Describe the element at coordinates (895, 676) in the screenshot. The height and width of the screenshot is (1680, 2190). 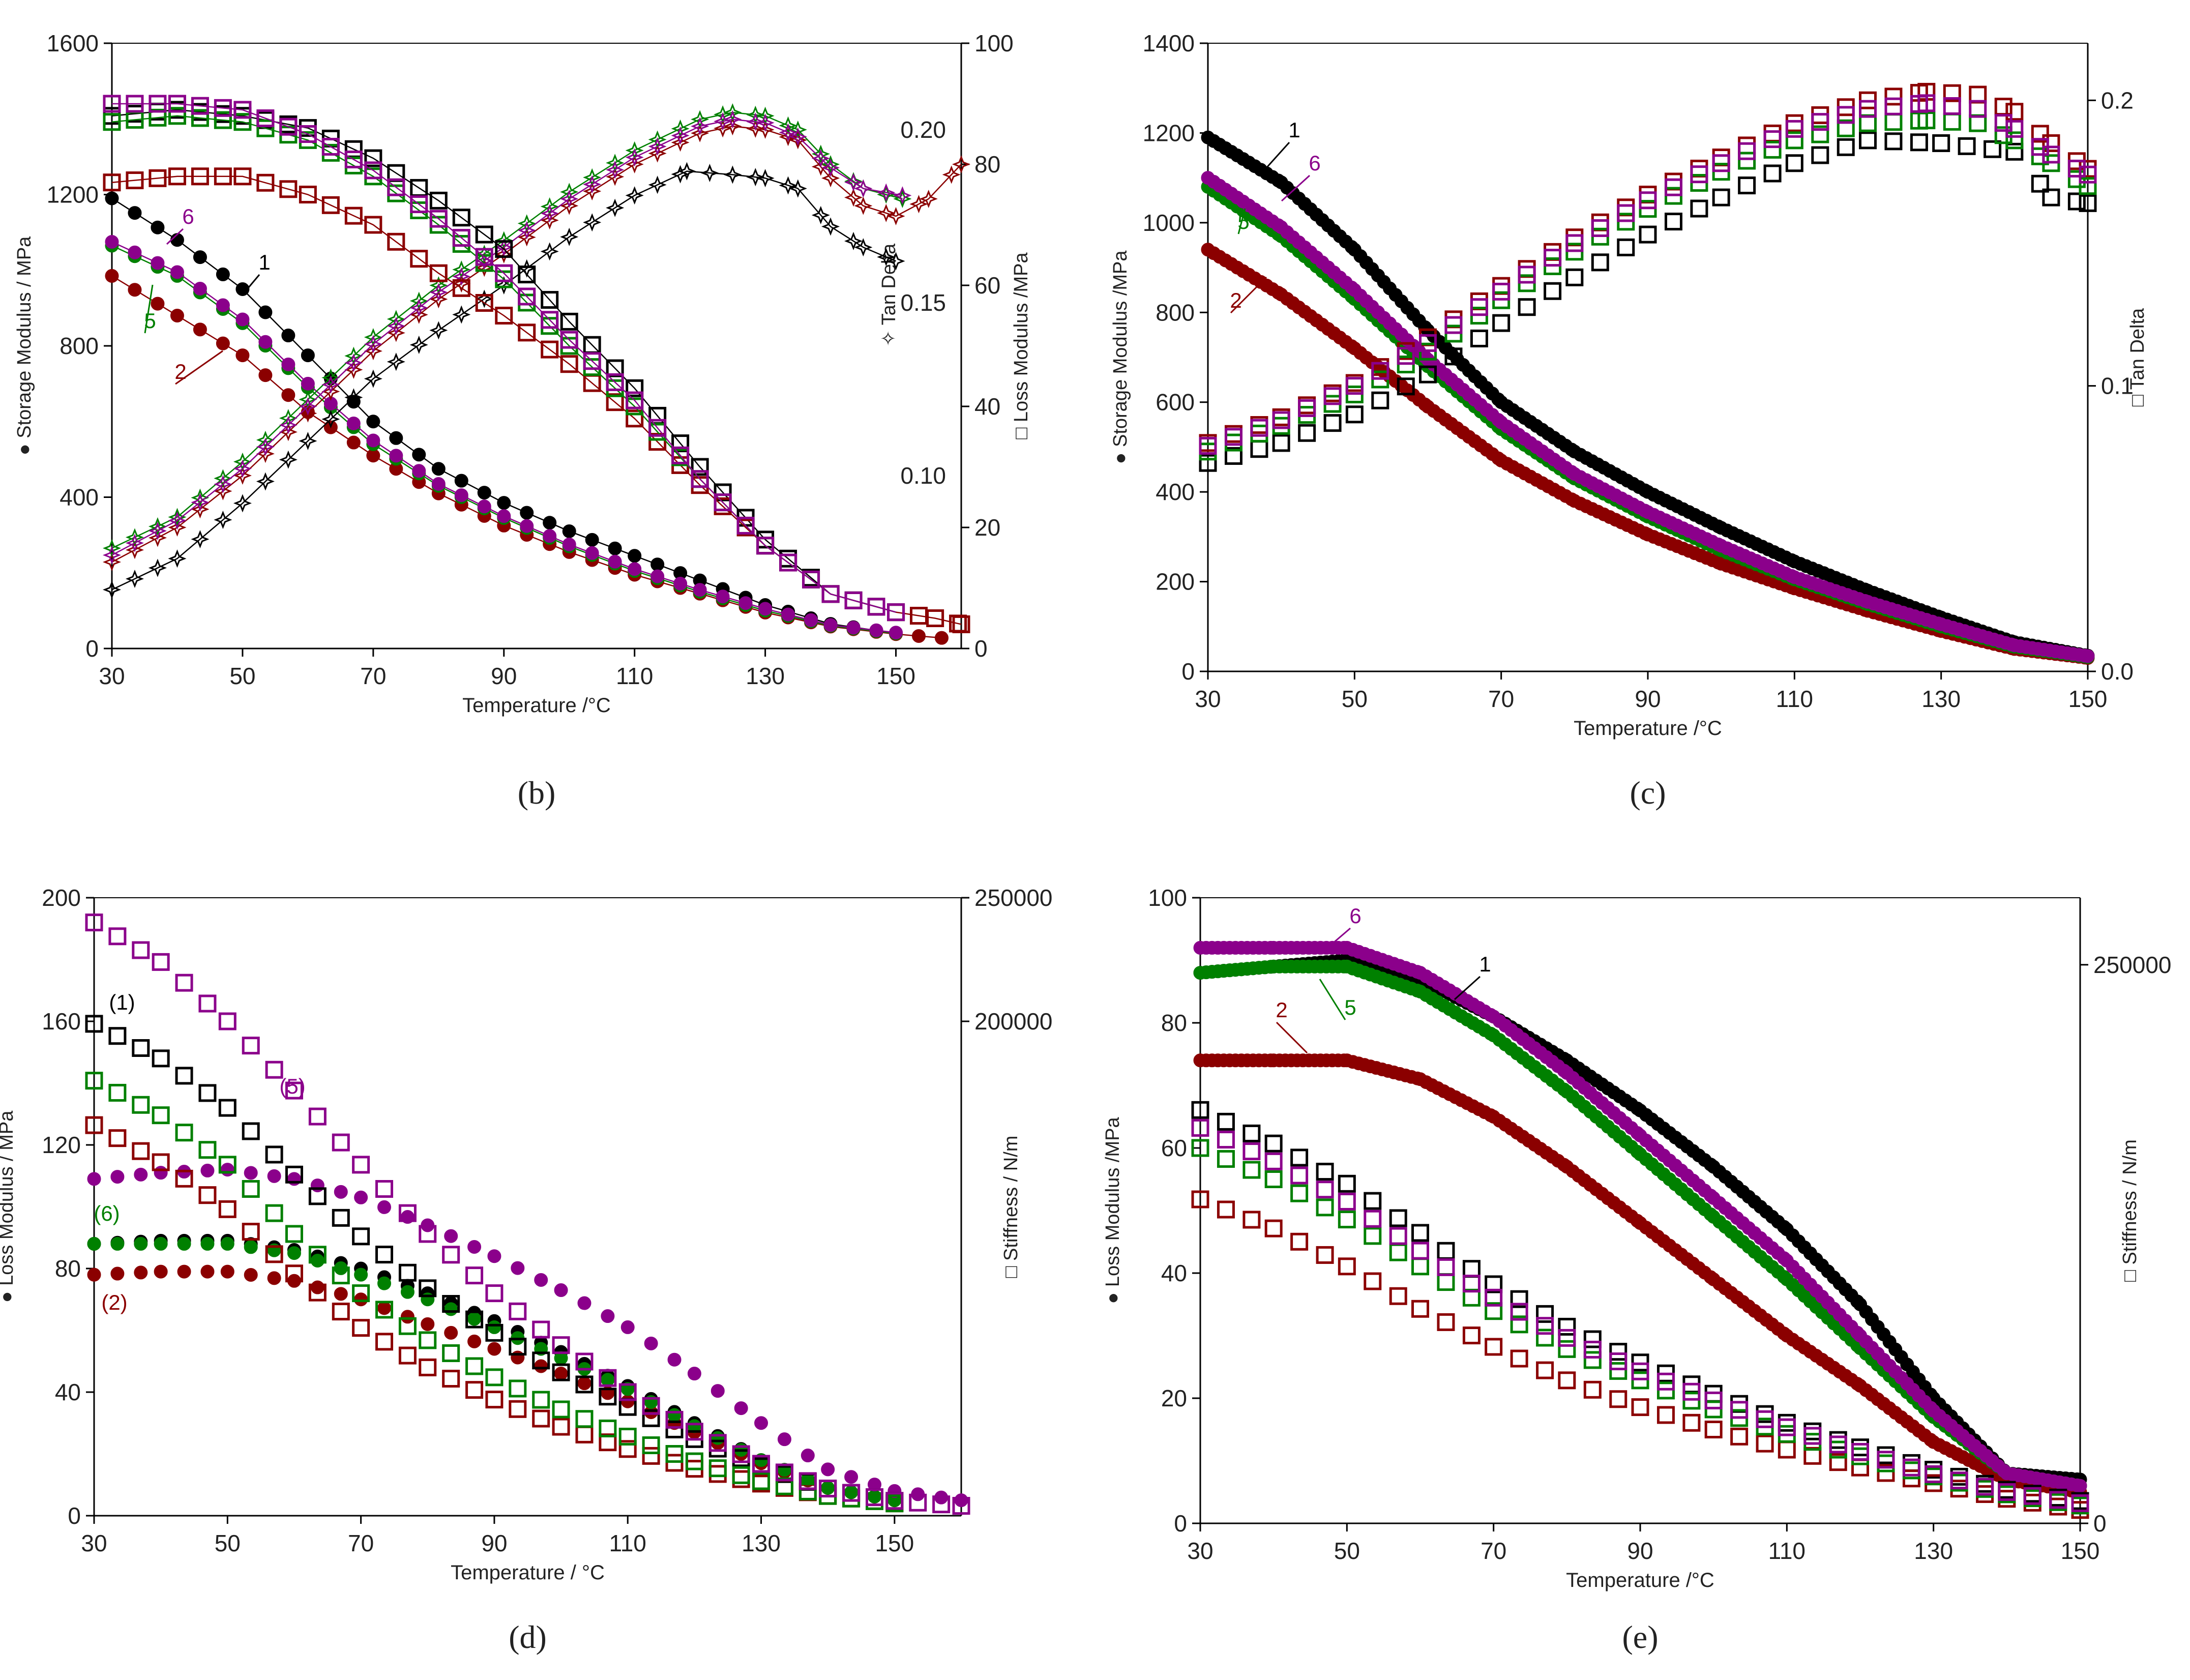
I see `x-tick-label: 150` at that location.